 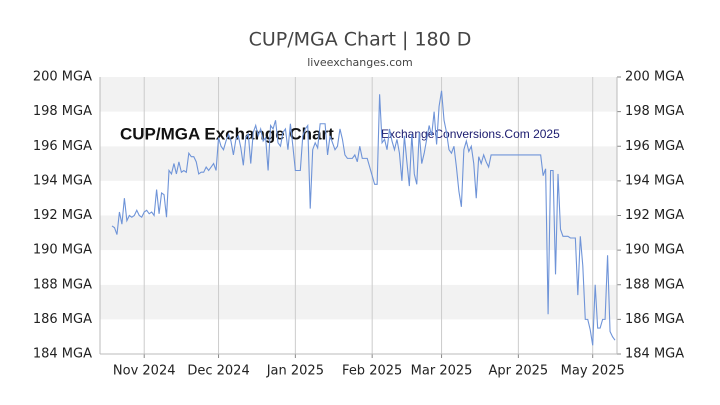 I want to click on y2-tick-label: 192 MGA, so click(x=654, y=215).